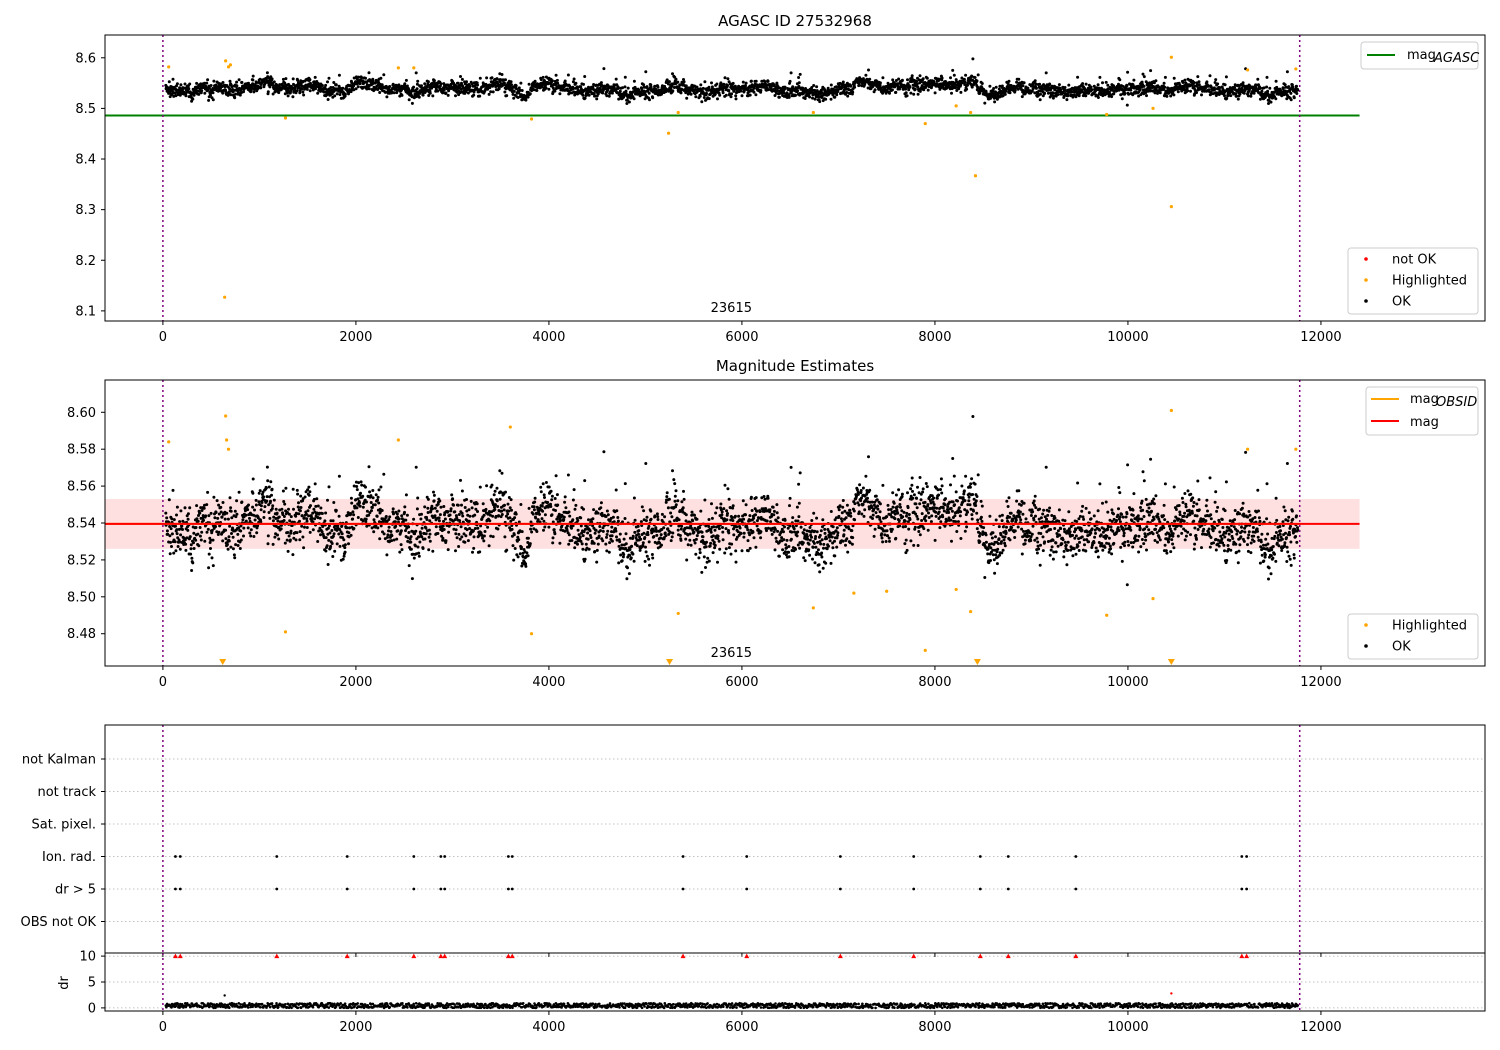 Image resolution: width=1500 pixels, height=1050 pixels. I want to click on agasc-panel-title: AGASC ID 27532968, so click(795, 21).